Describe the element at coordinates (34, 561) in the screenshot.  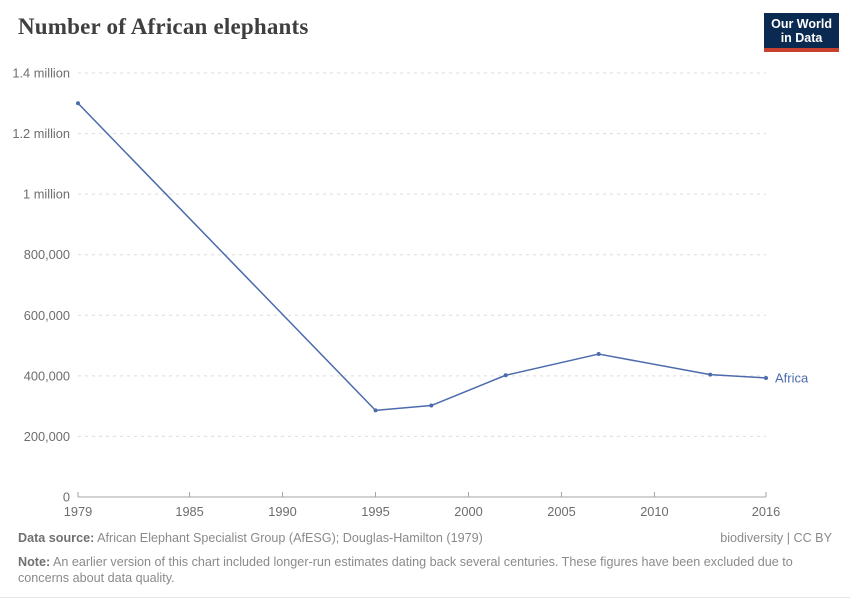
I see `note-label: Note:` at that location.